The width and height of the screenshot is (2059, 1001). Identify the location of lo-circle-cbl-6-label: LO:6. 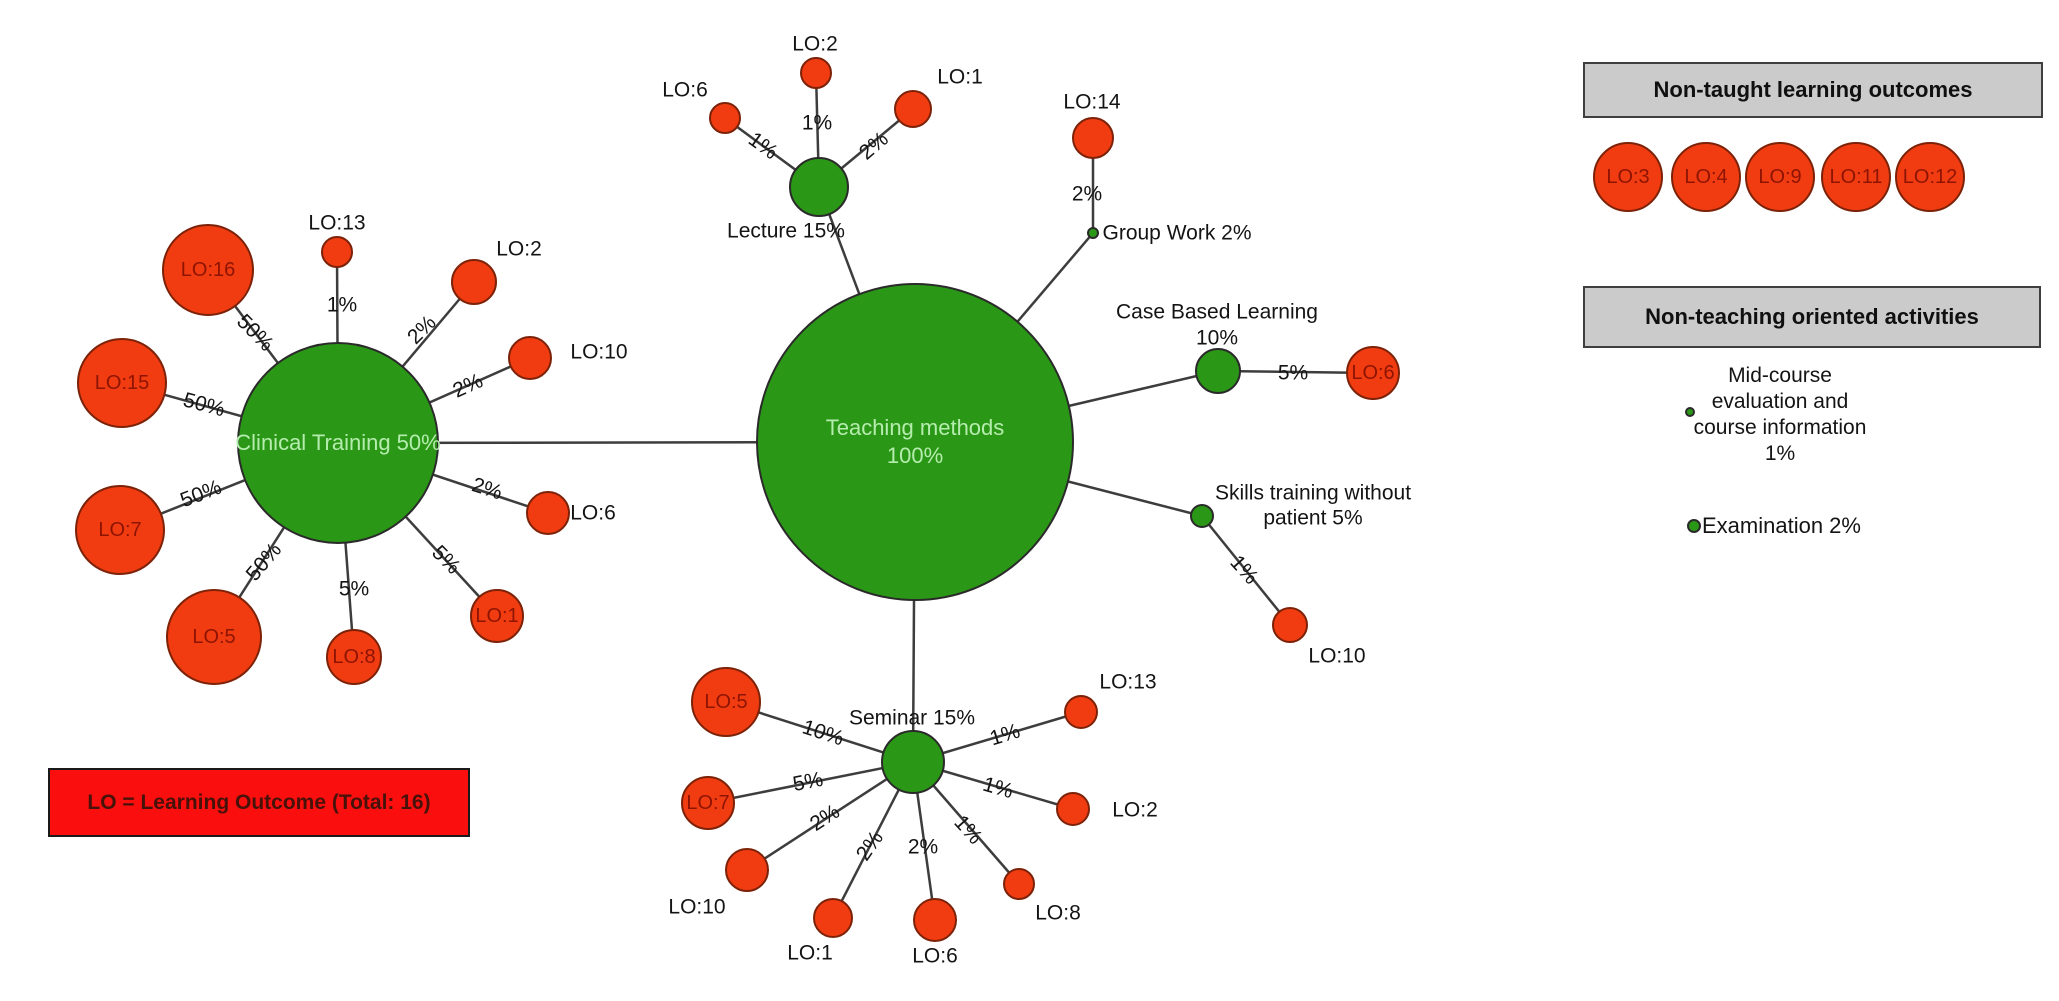
(1373, 373).